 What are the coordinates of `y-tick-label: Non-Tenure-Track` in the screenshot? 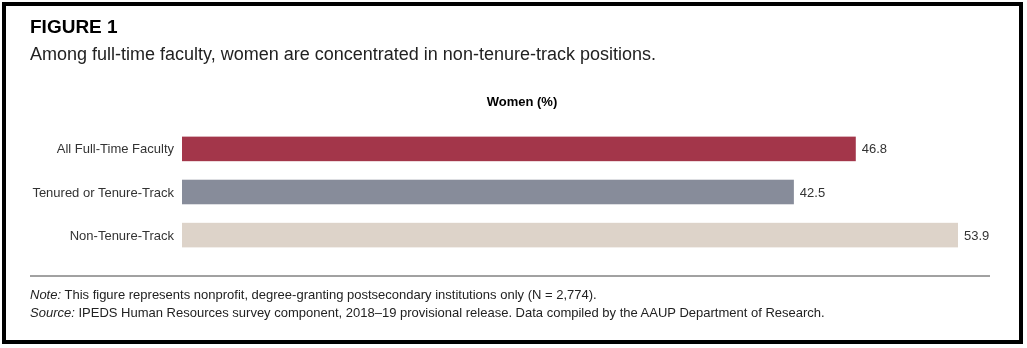 It's located at (122, 235).